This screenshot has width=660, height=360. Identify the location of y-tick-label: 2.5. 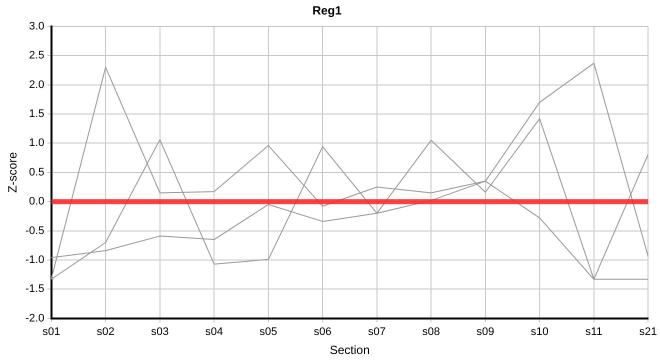
(36, 56).